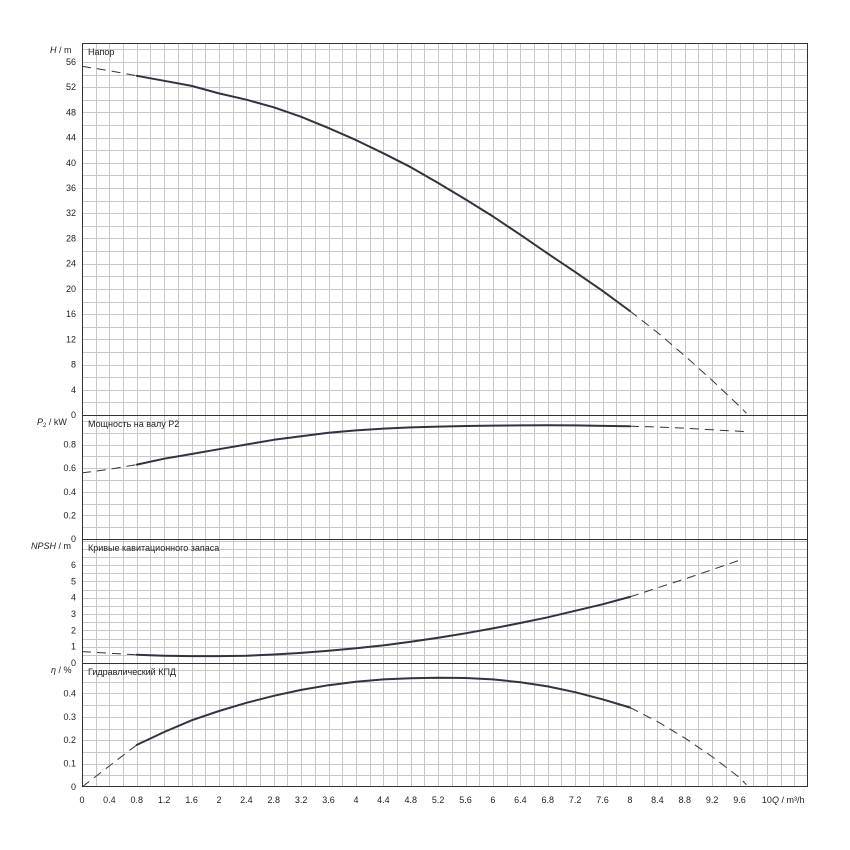  Describe the element at coordinates (71, 188) in the screenshot. I see `y-tick-label: 36` at that location.